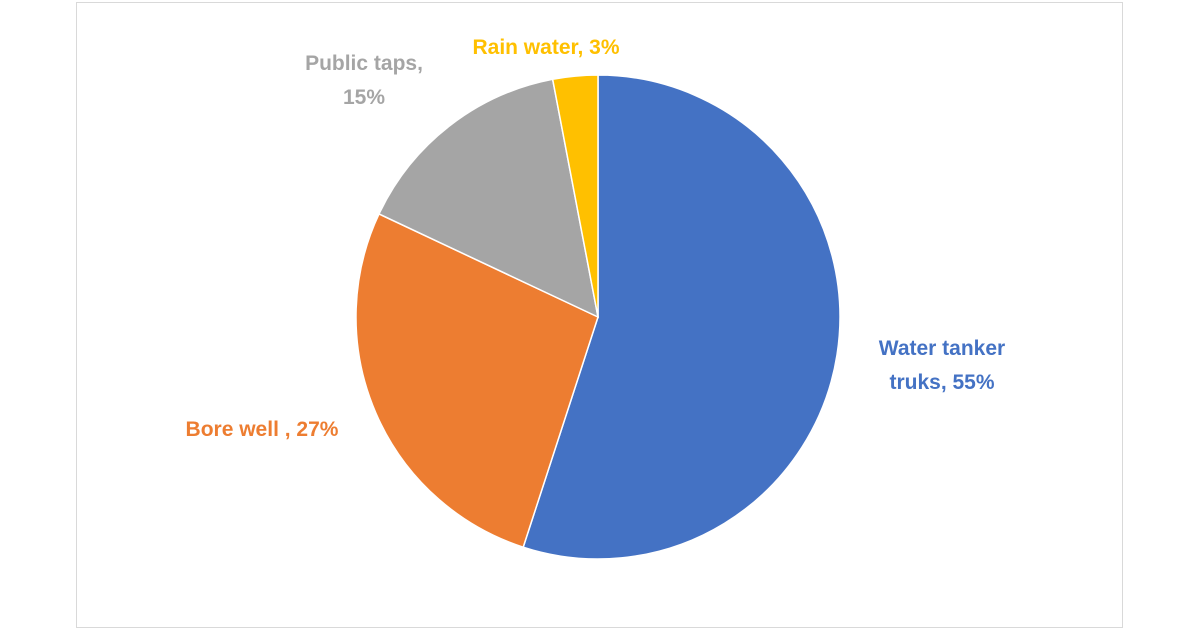 The image size is (1200, 630). Describe the element at coordinates (942, 365) in the screenshot. I see `slice-label-0: Water tanker truks, 55%` at that location.